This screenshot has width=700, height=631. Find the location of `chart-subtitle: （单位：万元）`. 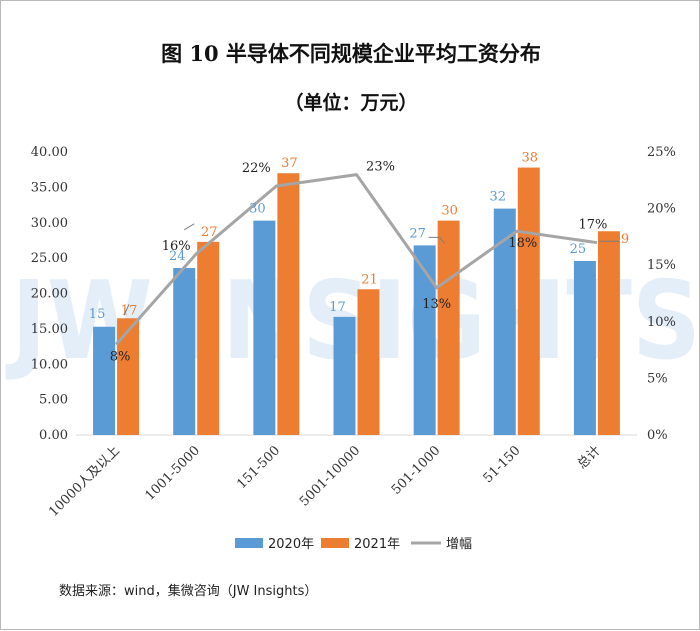

chart-subtitle: （单位：万元） is located at coordinates (350, 102).